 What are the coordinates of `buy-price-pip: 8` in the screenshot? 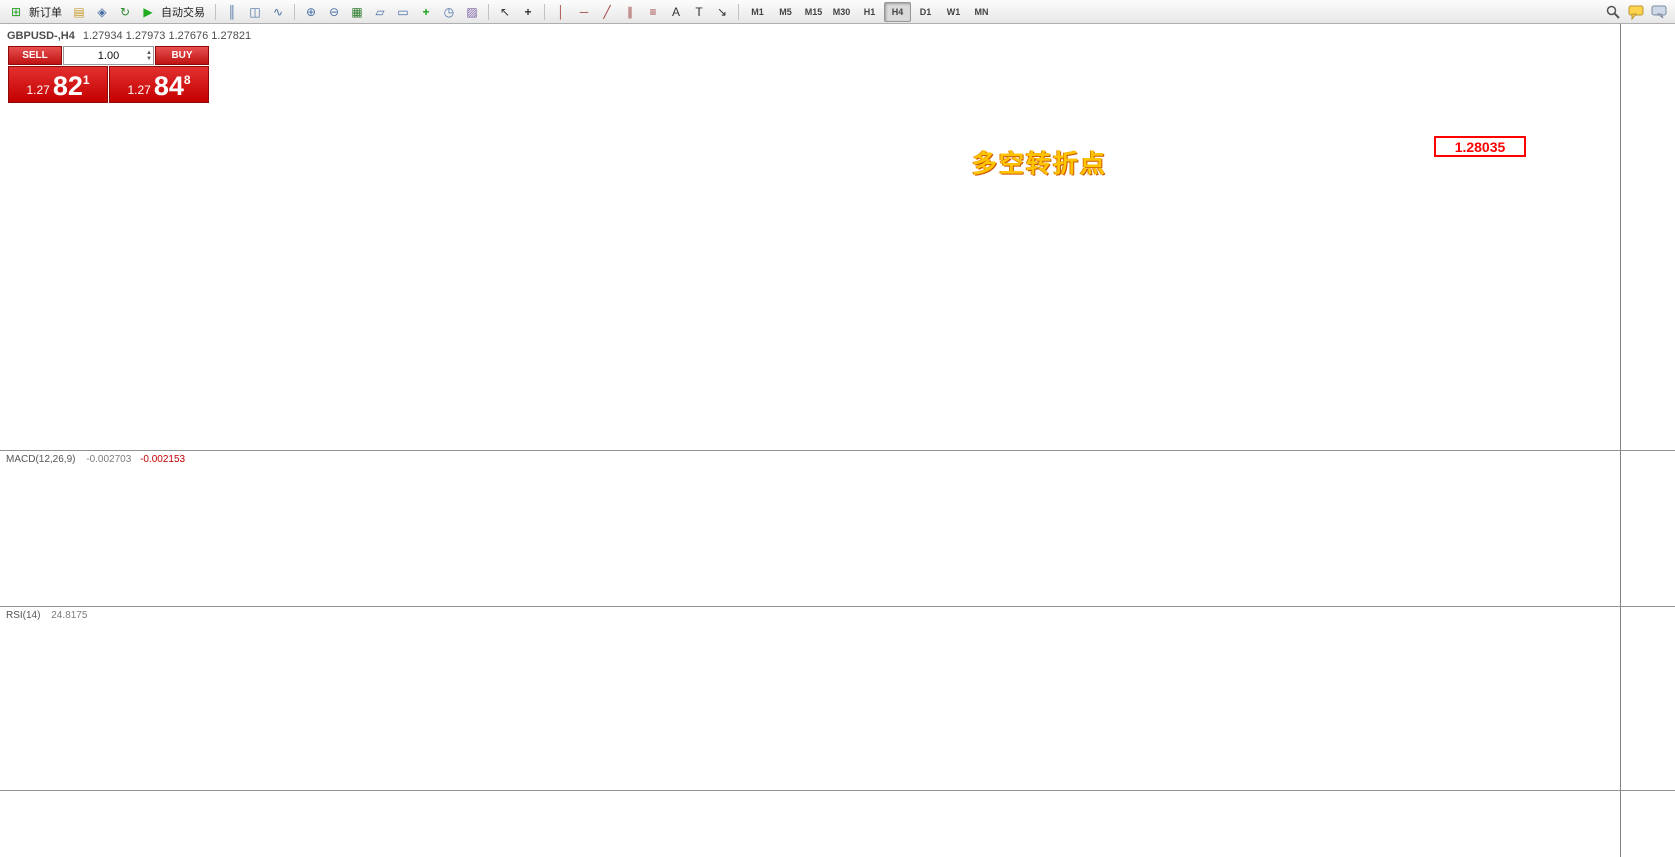 It's located at (187, 80).